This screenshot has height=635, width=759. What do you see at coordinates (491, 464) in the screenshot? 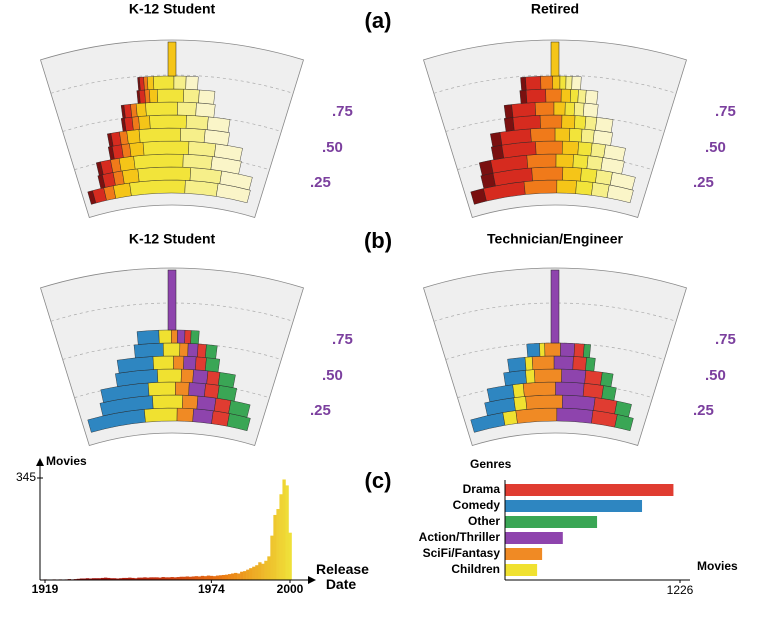
I see `chart-title: Genres` at bounding box center [491, 464].